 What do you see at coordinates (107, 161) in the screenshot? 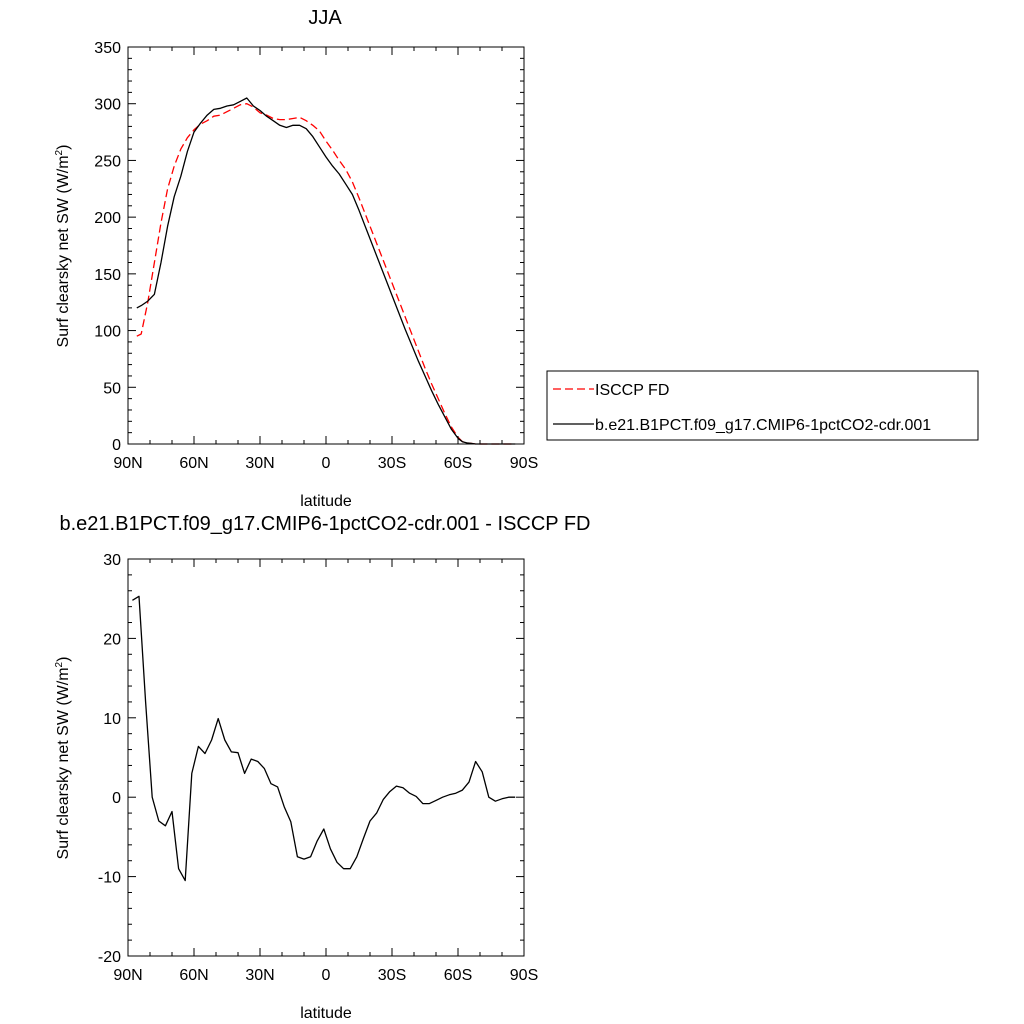
I see `top-chart-y-tick-label: 250` at bounding box center [107, 161].